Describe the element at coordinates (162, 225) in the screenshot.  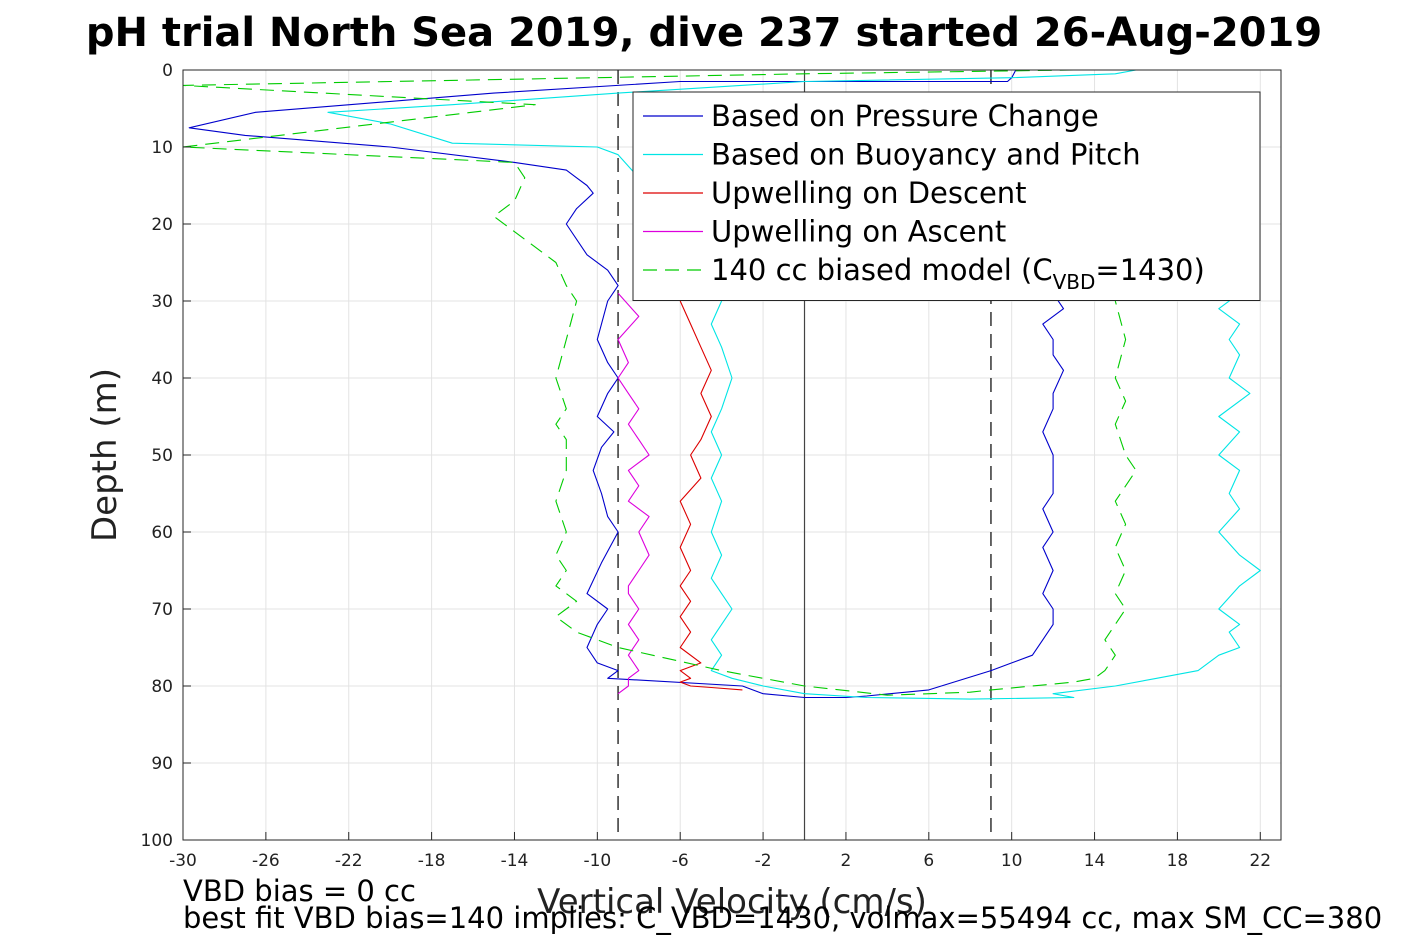
I see `y-tick-label: 20` at that location.